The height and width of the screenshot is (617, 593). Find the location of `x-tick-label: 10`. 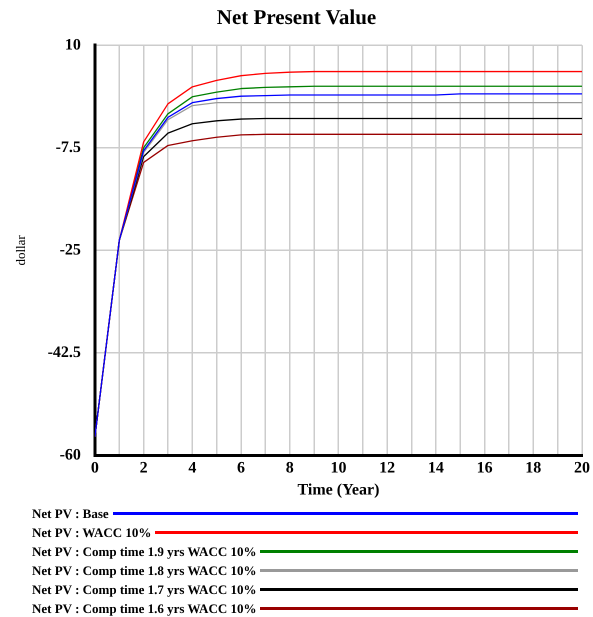

x-tick-label: 10 is located at coordinates (338, 467).